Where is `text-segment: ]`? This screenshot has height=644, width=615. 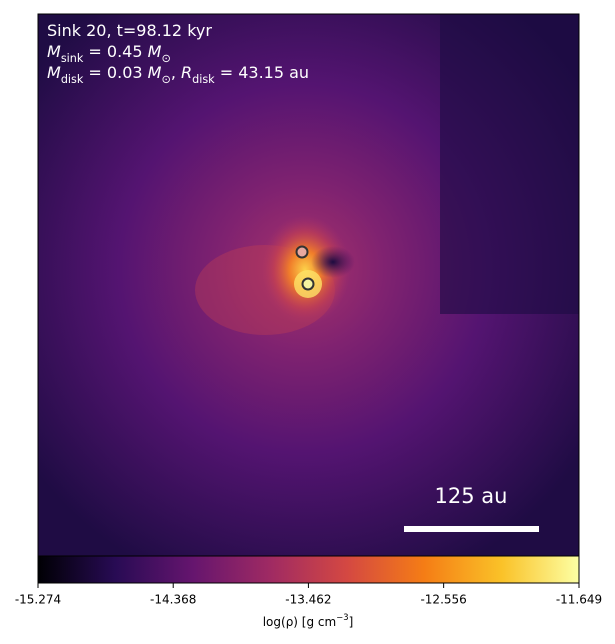
text-segment: ] is located at coordinates (351, 622).